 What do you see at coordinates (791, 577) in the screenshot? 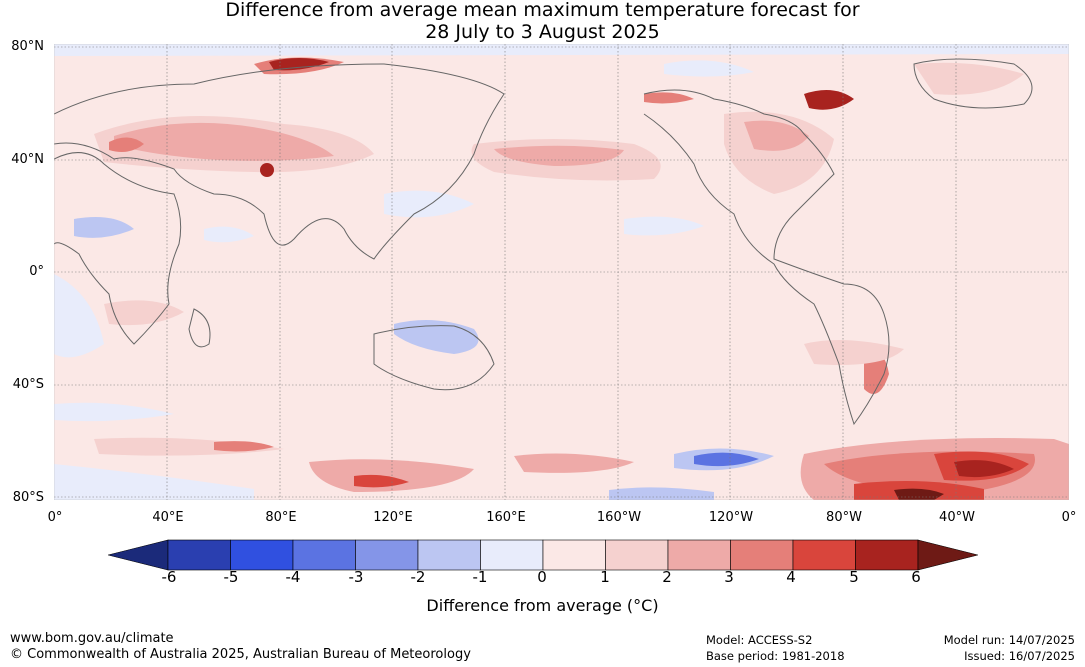
I see `colorbar-tick-label: 4` at bounding box center [791, 577].